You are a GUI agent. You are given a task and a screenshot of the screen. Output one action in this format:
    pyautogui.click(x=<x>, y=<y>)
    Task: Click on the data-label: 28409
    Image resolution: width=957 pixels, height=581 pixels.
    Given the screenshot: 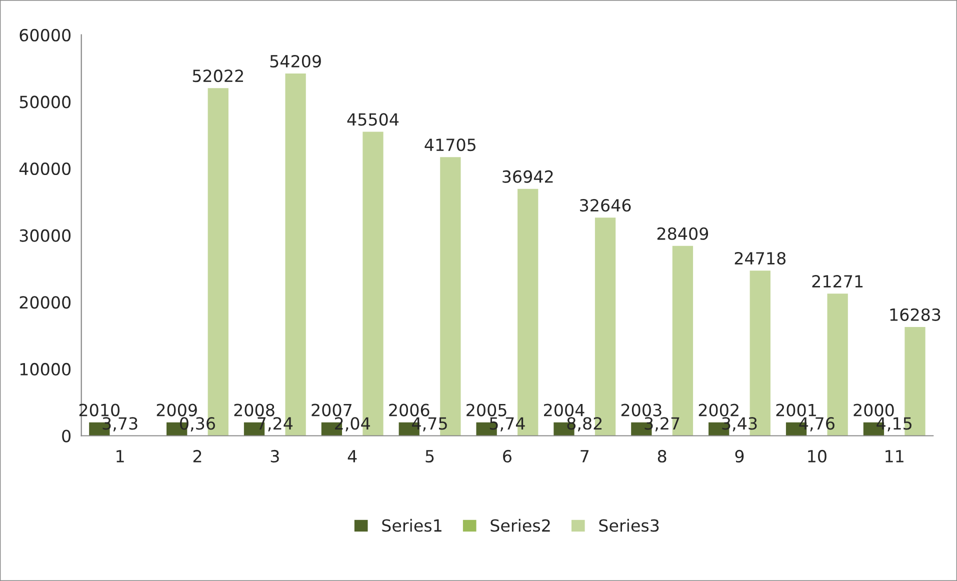 What is the action you would take?
    pyautogui.click(x=682, y=233)
    